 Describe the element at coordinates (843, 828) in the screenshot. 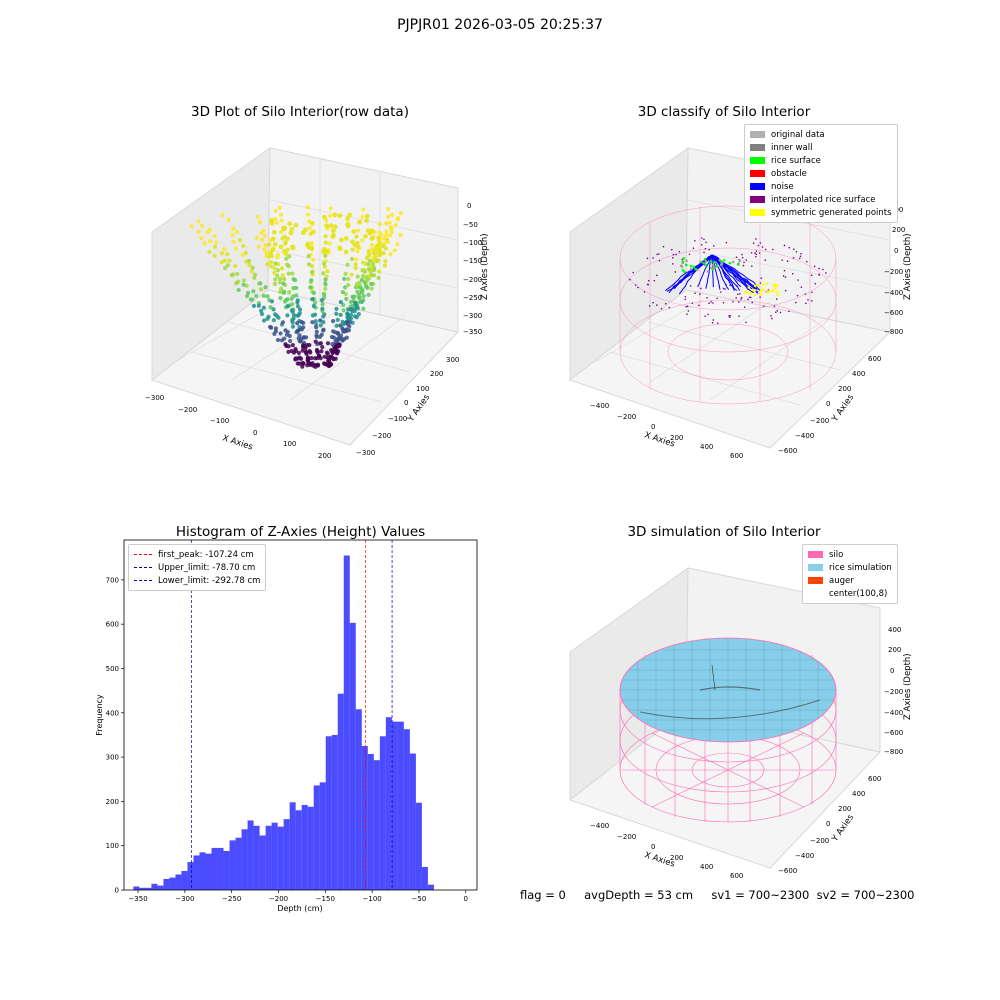

I see `simulation-y-label: Y Axies` at that location.